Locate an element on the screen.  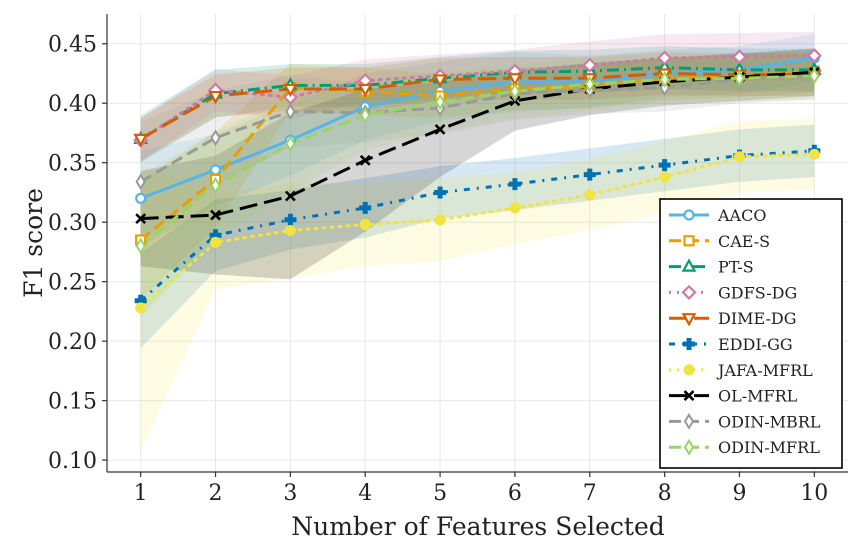
line-pt-s is located at coordinates (477, 103).